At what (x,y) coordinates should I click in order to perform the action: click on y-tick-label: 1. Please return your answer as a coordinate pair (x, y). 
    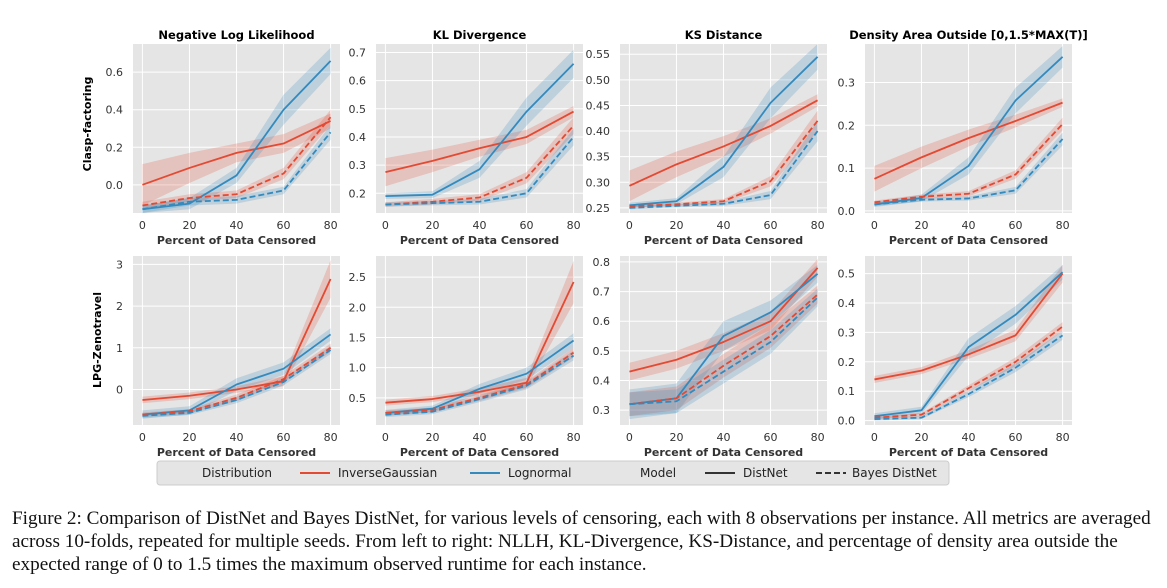
    Looking at the image, I should click on (119, 348).